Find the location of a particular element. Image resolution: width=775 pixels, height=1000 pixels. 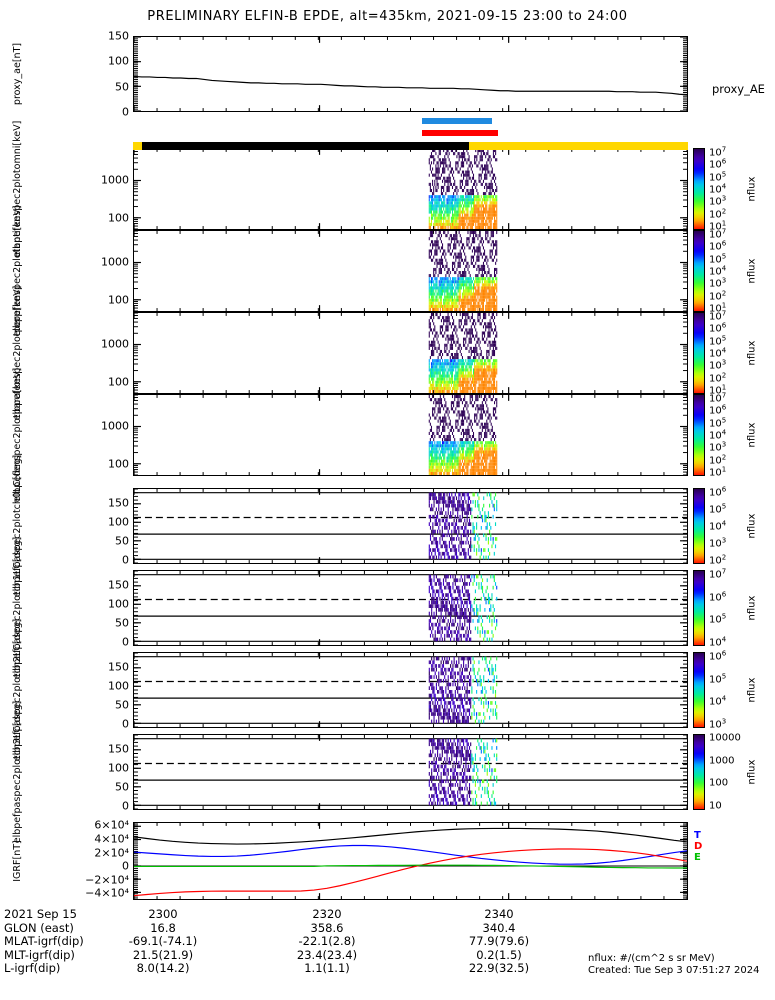

annotation-cell: 340.4 is located at coordinates (499, 927).